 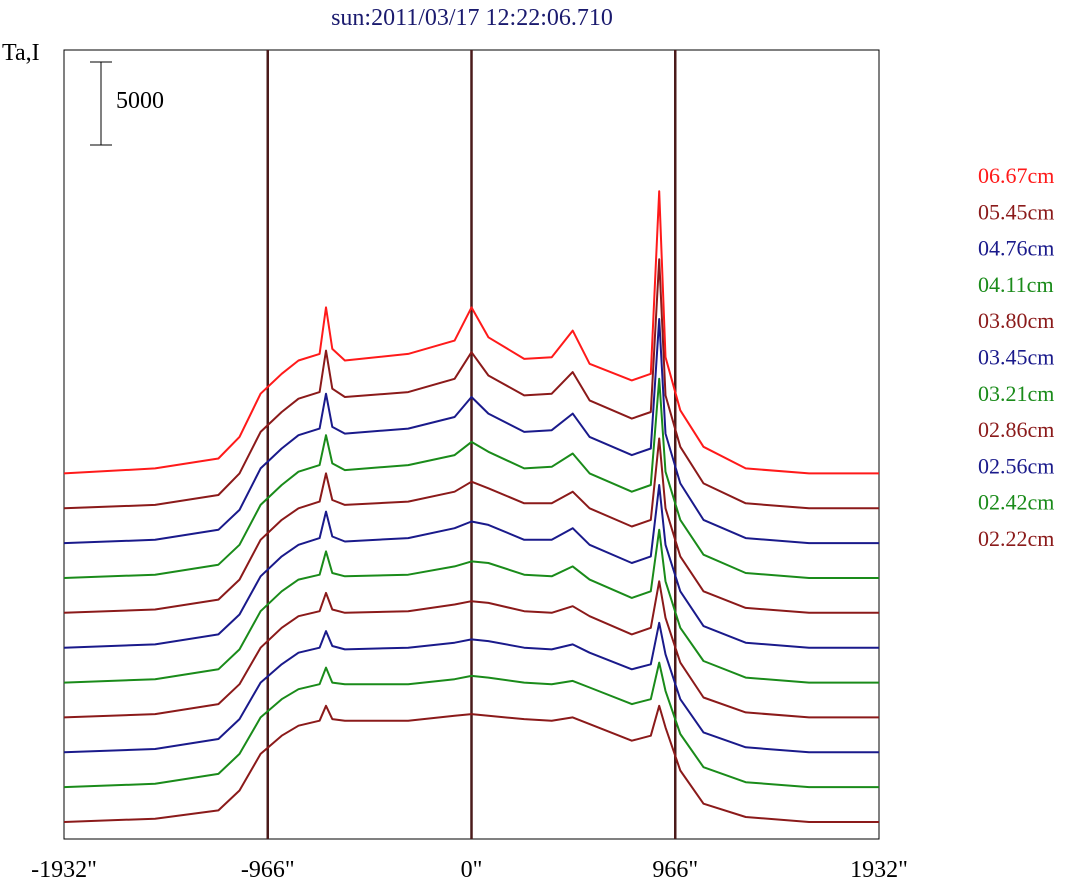 I want to click on x-tick-labels: -1932" -966" 0" 966" 1932", so click(x=469, y=870).